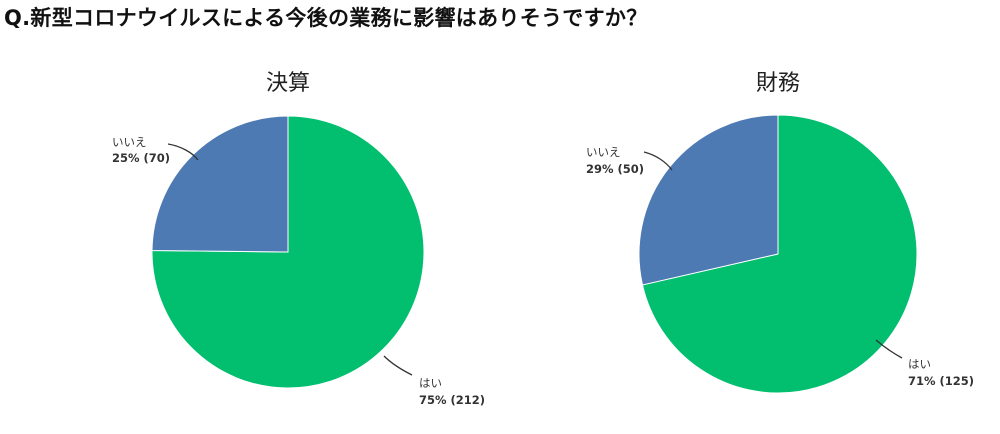 The width and height of the screenshot is (1000, 434). I want to click on slice-value-kessan-no: 25% (70), so click(141, 158).